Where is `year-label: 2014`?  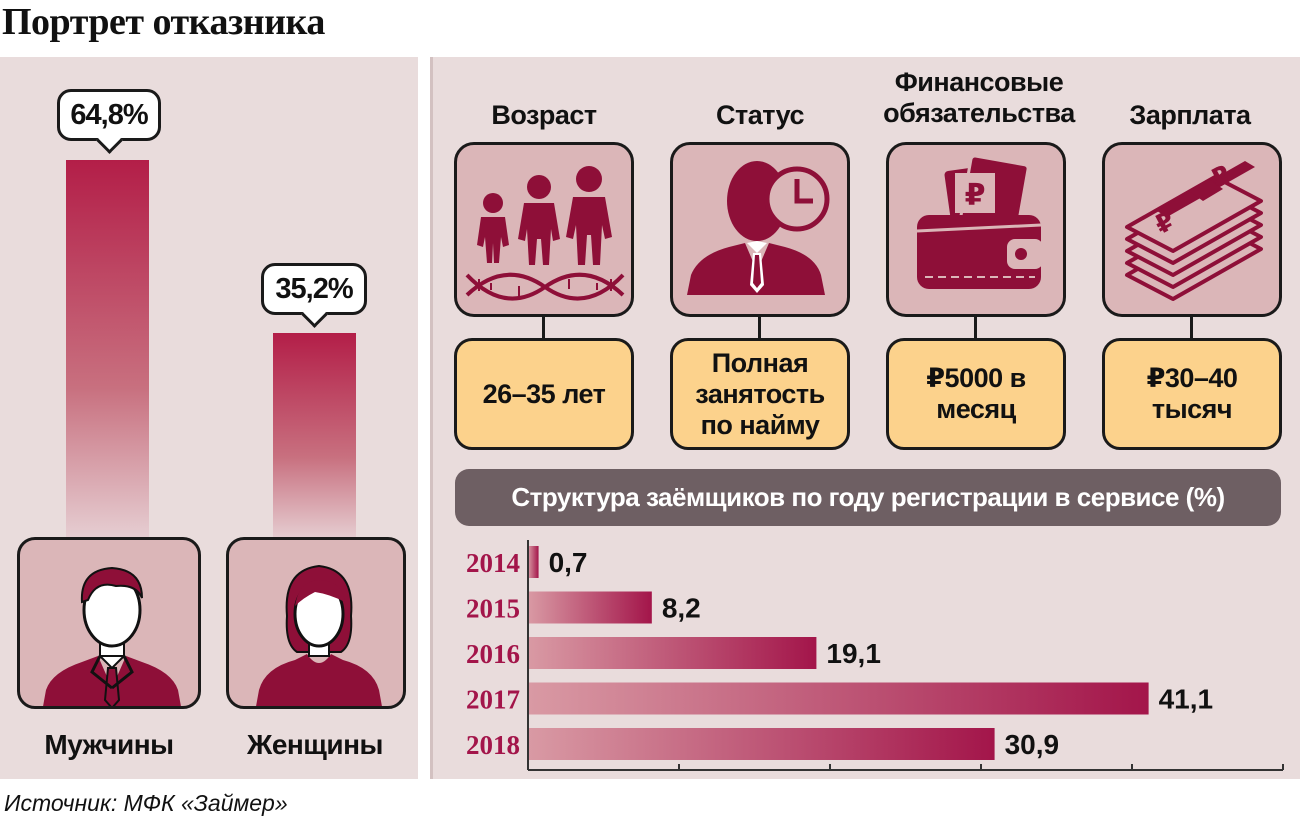 year-label: 2014 is located at coordinates (493, 563).